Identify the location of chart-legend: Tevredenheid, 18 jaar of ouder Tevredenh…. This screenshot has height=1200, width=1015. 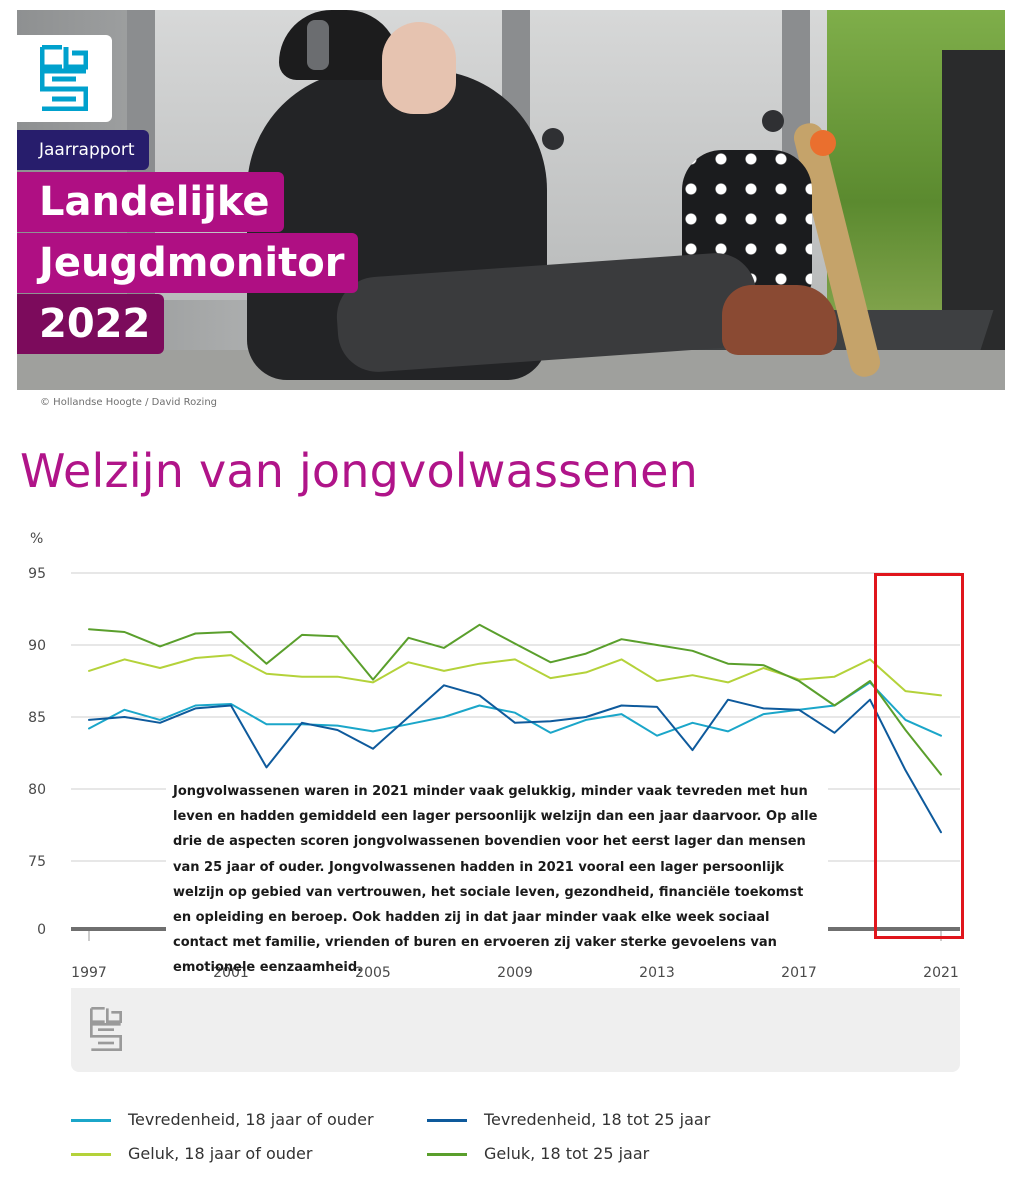
(521, 1140).